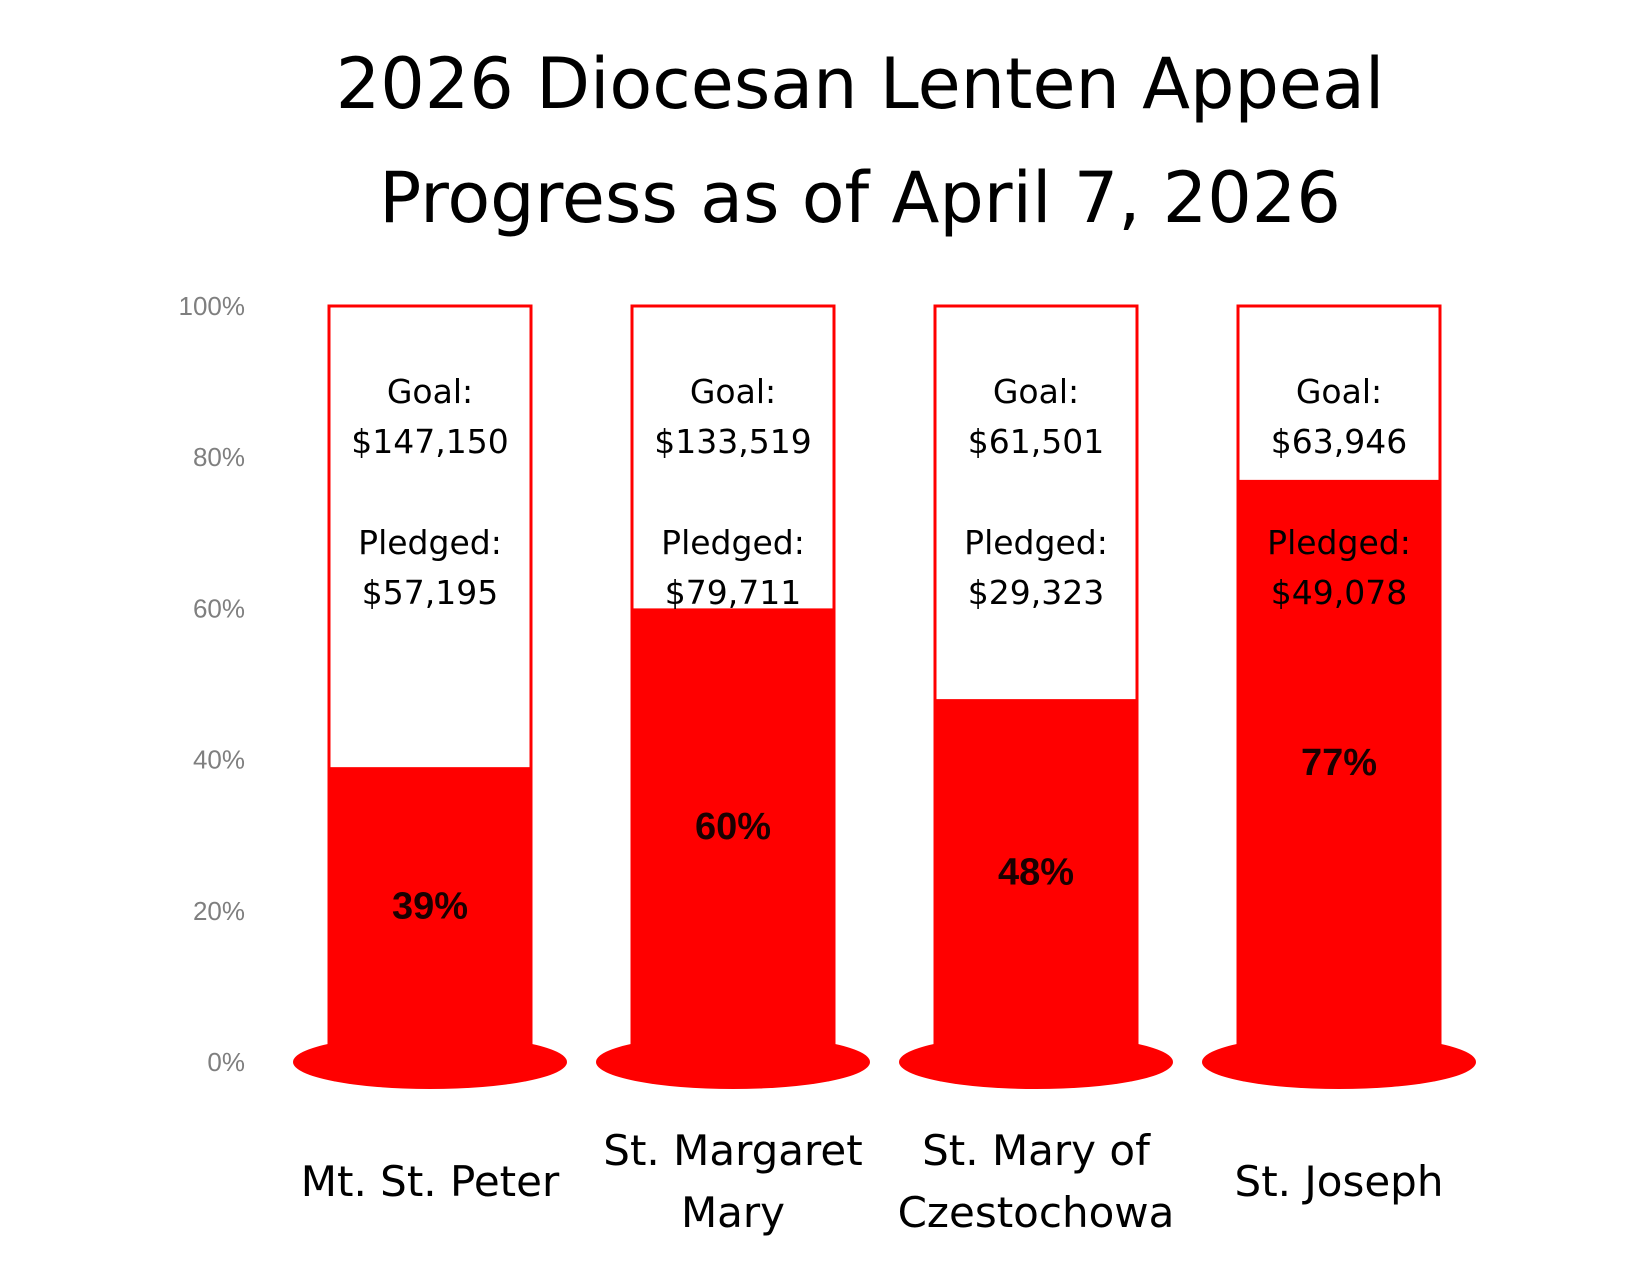 The image size is (1650, 1275). Describe the element at coordinates (429, 441) in the screenshot. I see `goal-amount: $147,150` at that location.